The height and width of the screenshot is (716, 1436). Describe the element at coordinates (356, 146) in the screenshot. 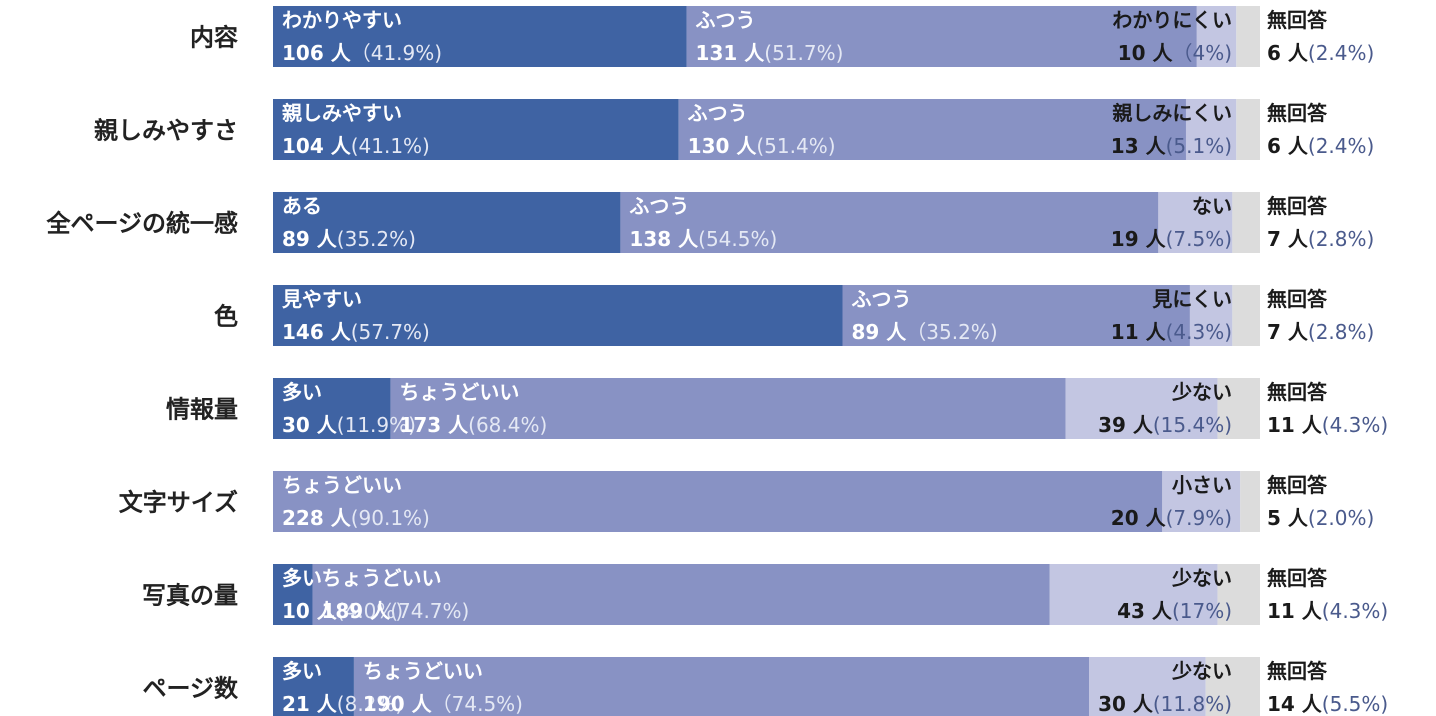

I see `segment-value: 104 人(41.1%)` at that location.